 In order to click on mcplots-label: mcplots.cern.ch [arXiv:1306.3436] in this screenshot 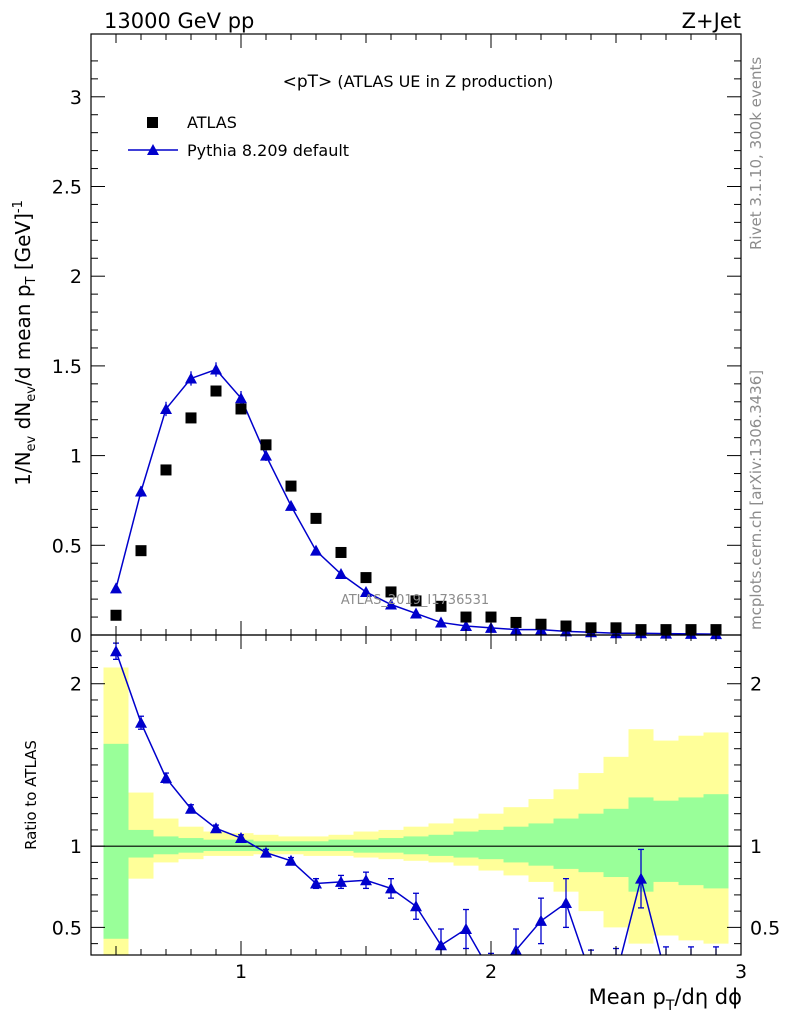, I will do `click(756, 500)`.